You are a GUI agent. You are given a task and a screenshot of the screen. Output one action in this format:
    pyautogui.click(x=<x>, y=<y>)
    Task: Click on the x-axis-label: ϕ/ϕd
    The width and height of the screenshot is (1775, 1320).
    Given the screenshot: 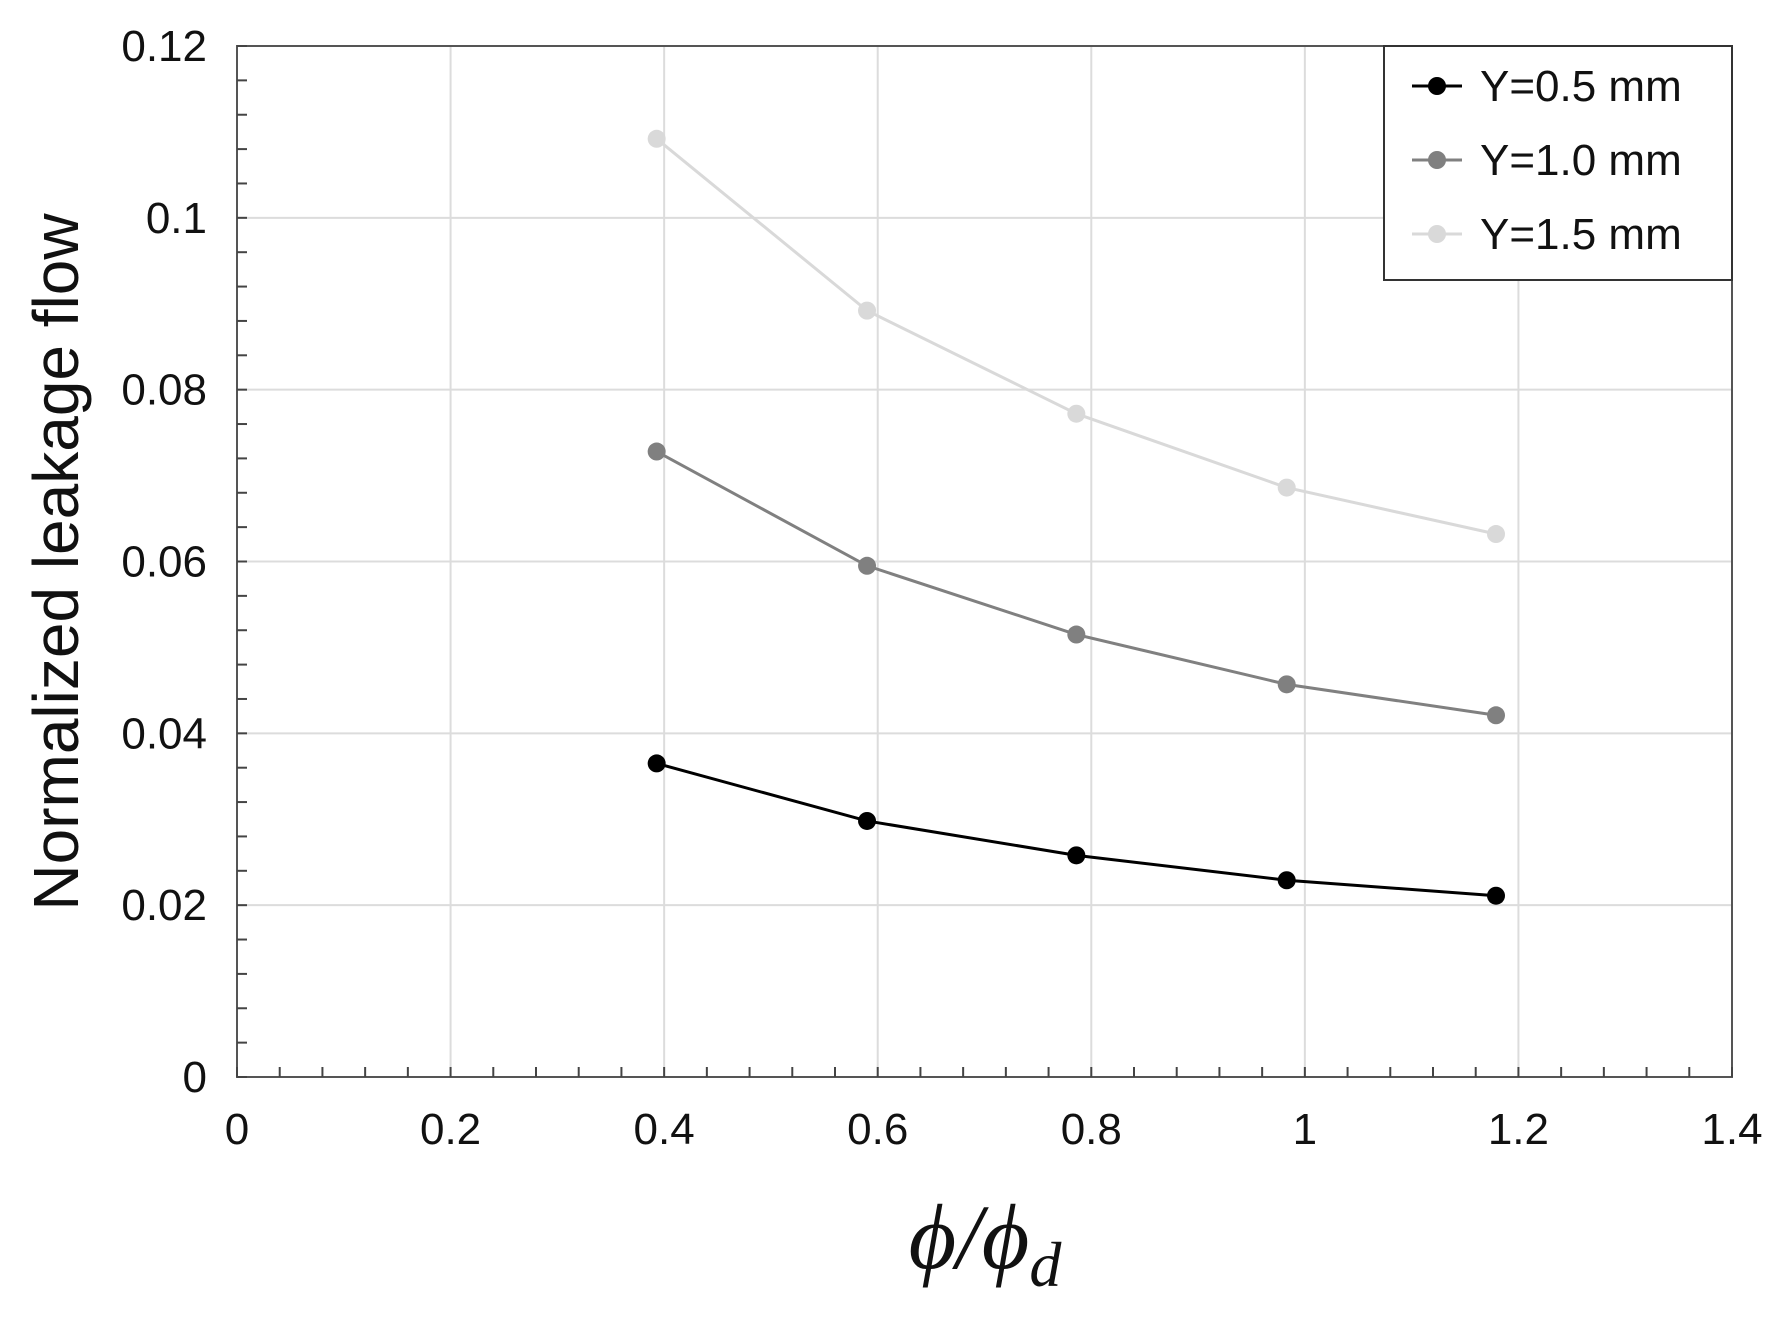 What is the action you would take?
    pyautogui.click(x=986, y=1243)
    